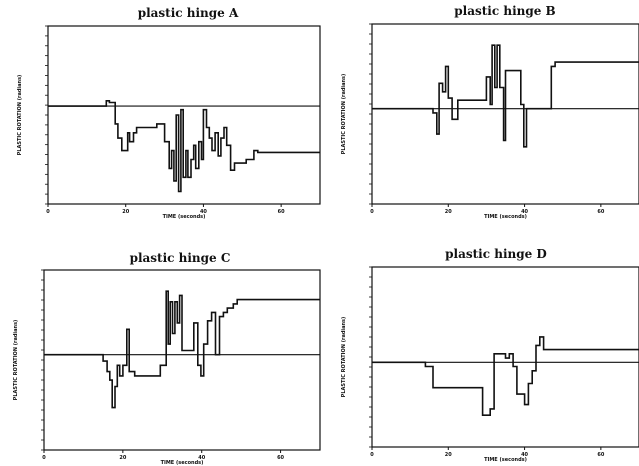 Image resolution: width=639 pixels, height=466 pixels. Describe the element at coordinates (188, 13) in the screenshot. I see `chart-title: plastic hinge A` at that location.